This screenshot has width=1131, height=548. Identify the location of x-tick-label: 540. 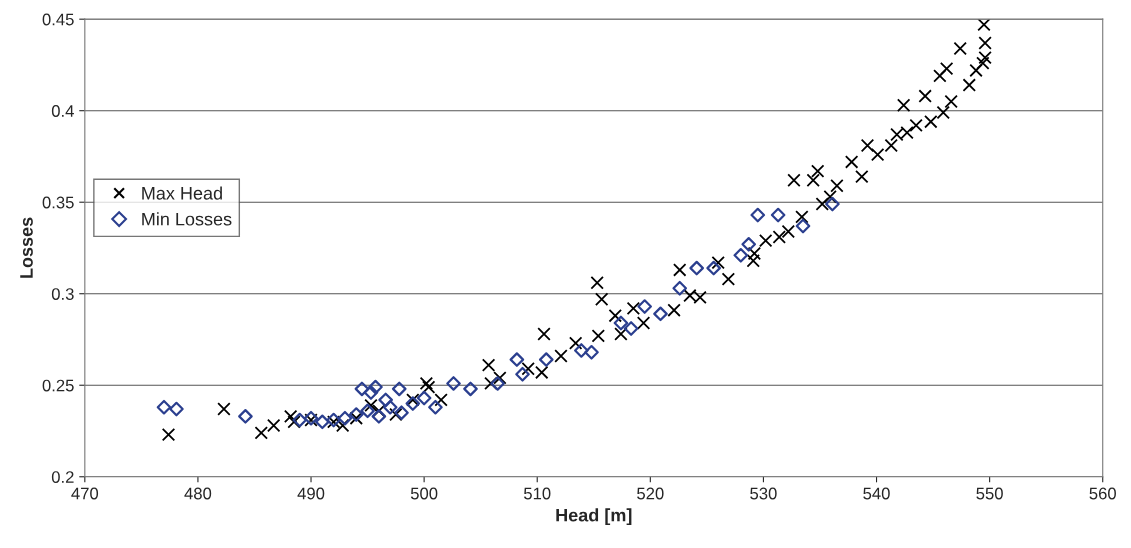
(876, 493).